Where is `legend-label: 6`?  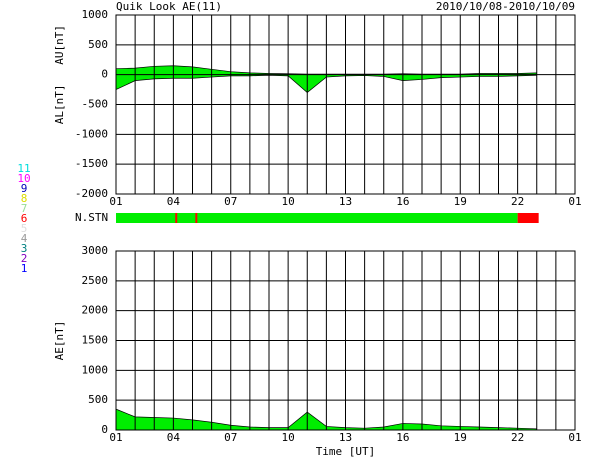 legend-label: 6 is located at coordinates (24, 218).